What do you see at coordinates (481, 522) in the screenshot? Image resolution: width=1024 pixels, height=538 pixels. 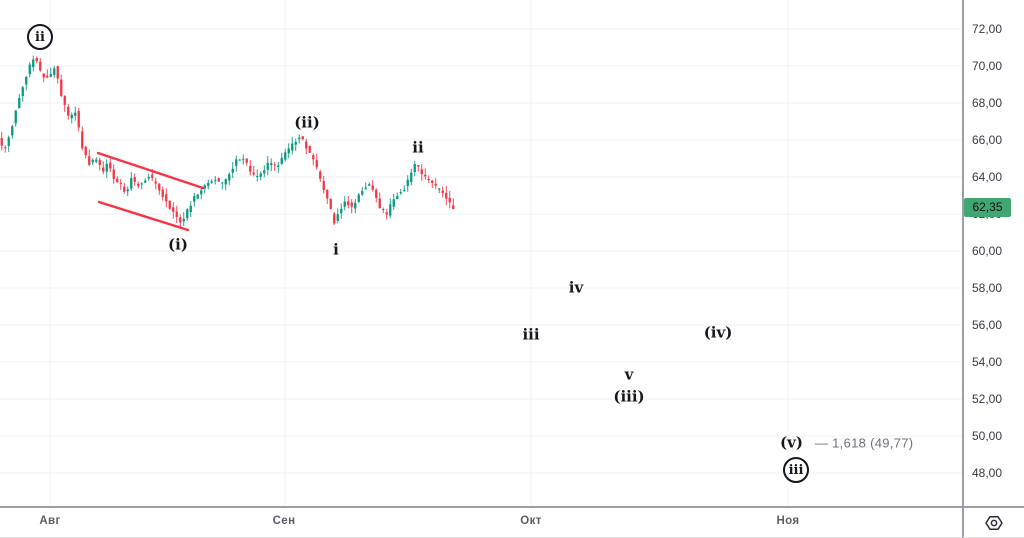 I see `time-axis: Авг Сен Окт Ноя` at bounding box center [481, 522].